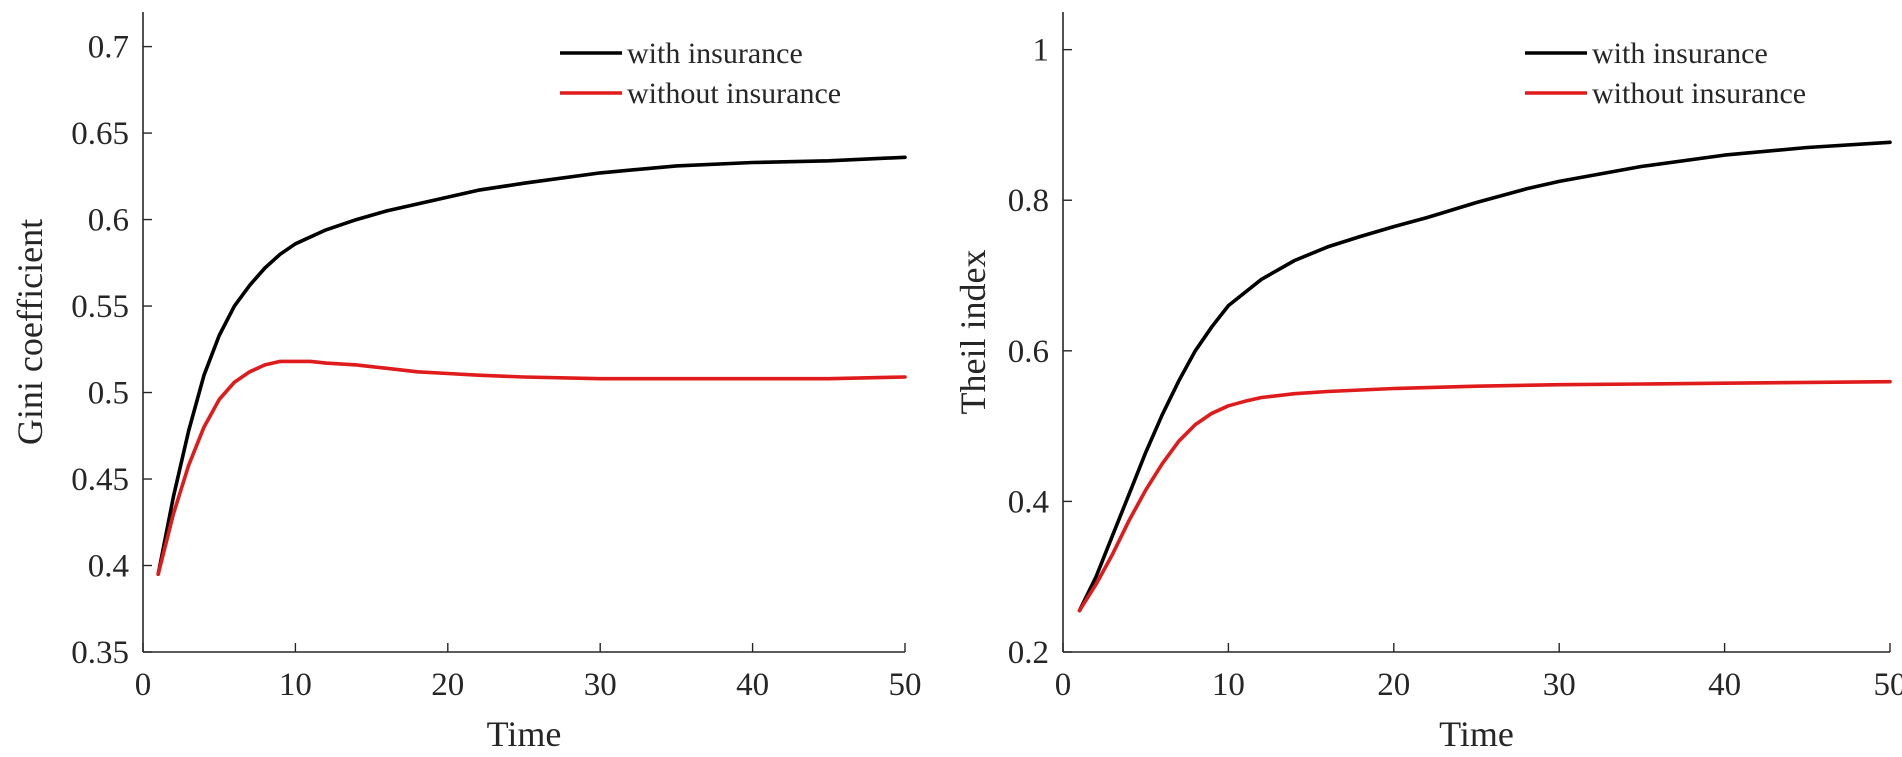  Describe the element at coordinates (108, 48) in the screenshot. I see `y-tick-label: 0.7` at that location.